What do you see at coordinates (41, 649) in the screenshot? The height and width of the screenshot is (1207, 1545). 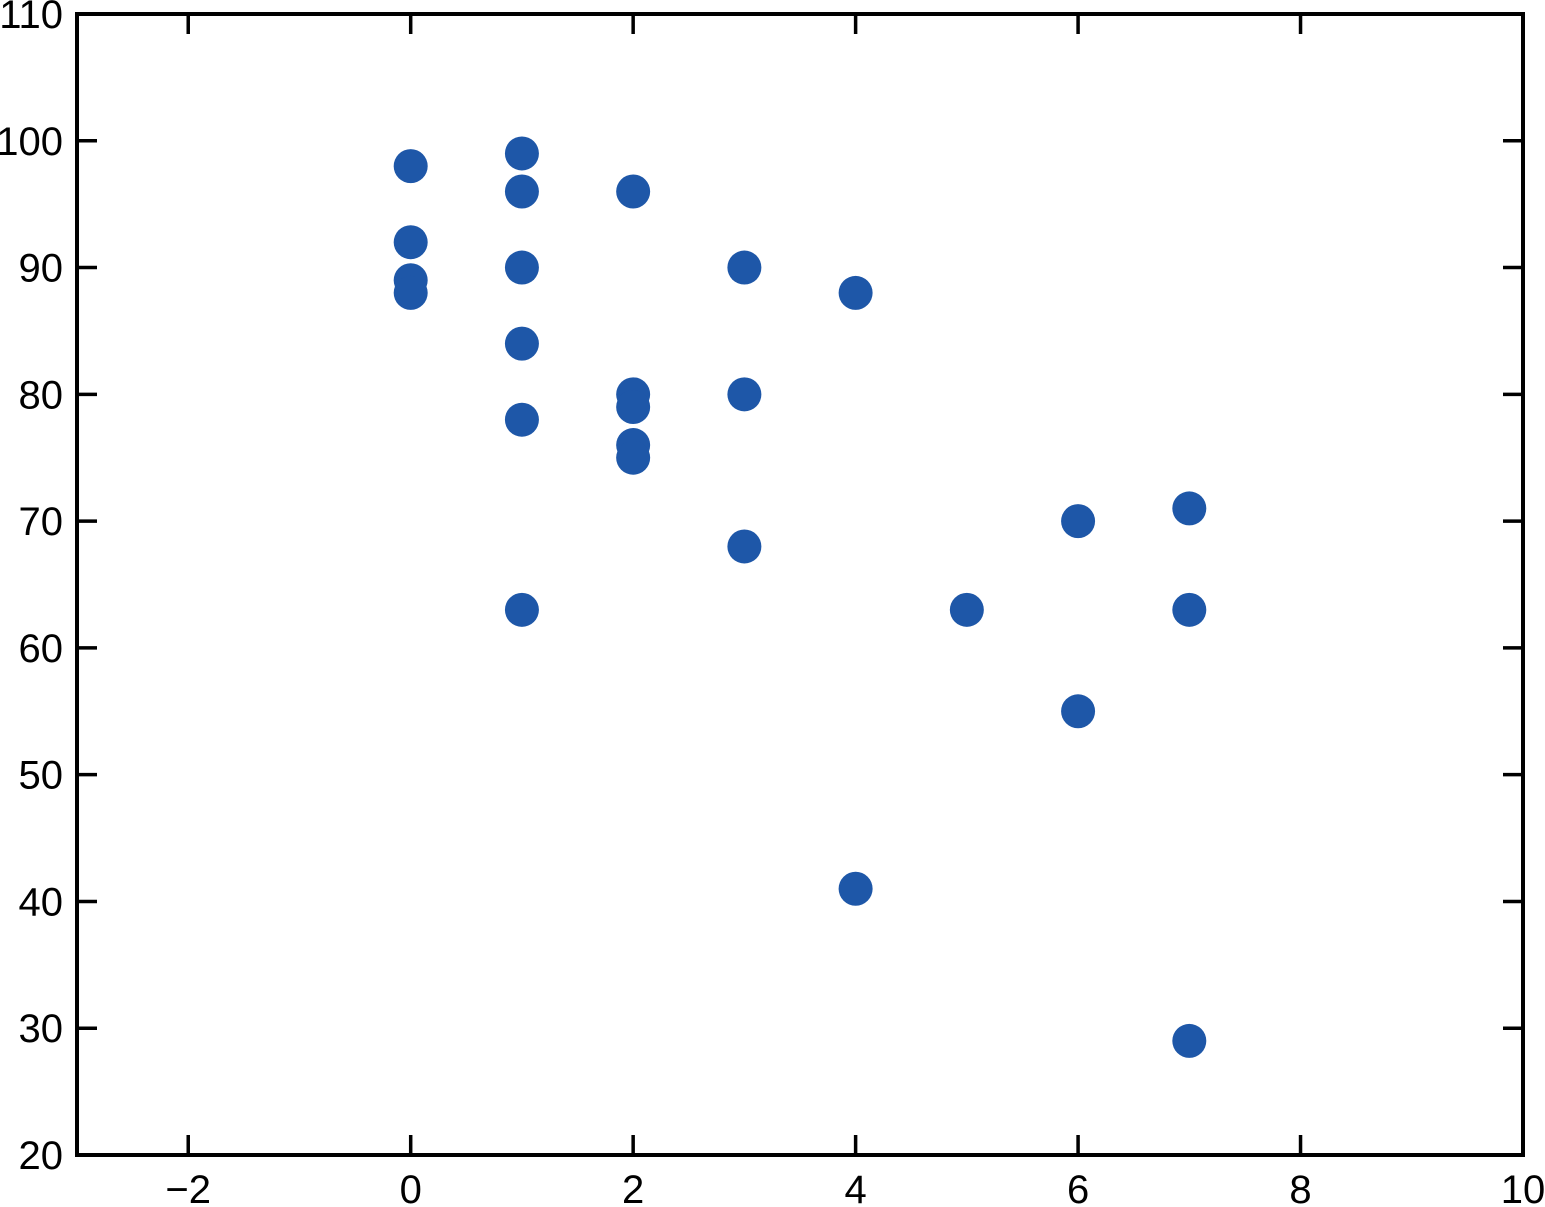 I see `y-tick-label: 60` at bounding box center [41, 649].